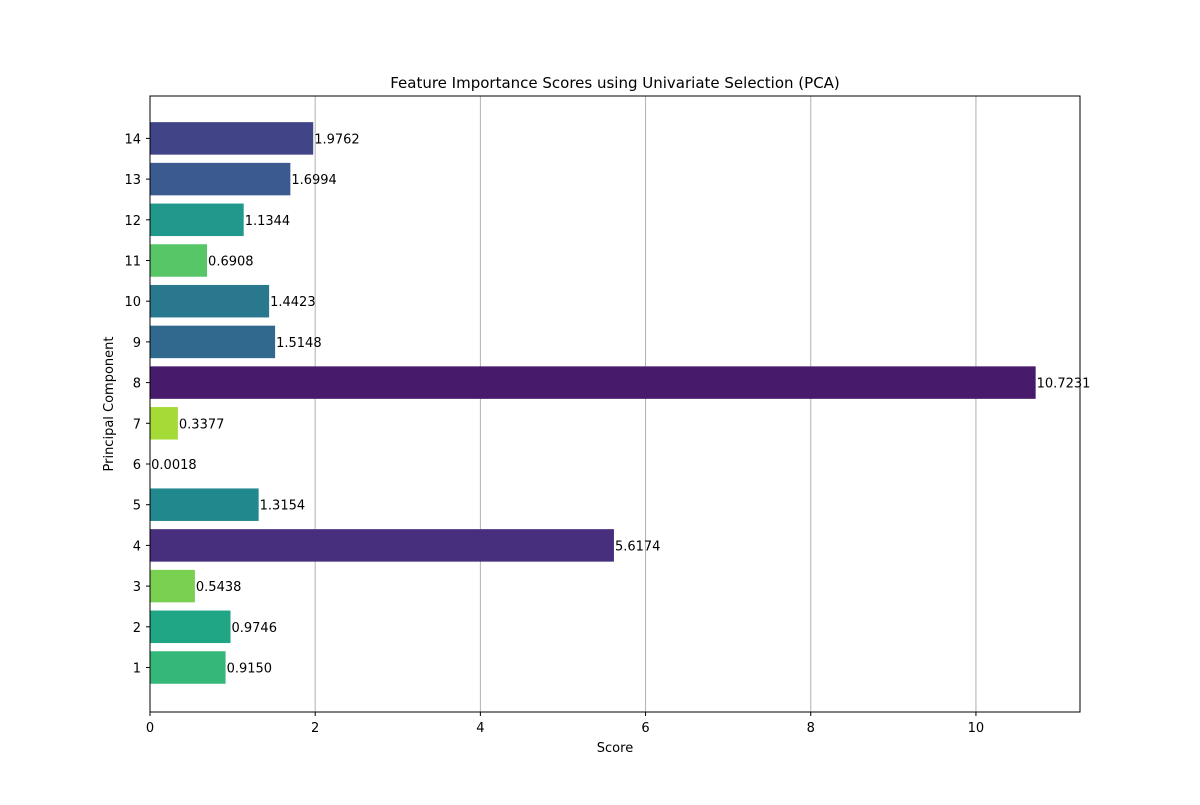 The width and height of the screenshot is (1200, 805). What do you see at coordinates (132, 262) in the screenshot?
I see `y-tick-label: 11` at bounding box center [132, 262].